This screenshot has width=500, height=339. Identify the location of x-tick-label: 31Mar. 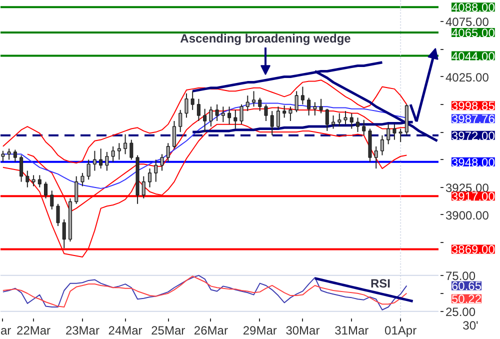
(351, 331).